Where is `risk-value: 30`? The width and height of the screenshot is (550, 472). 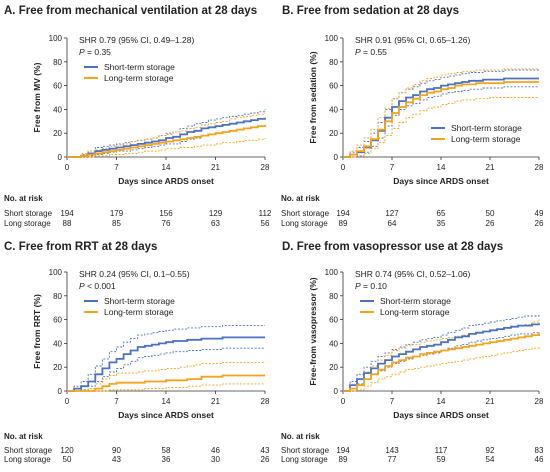 risk-value: 30 is located at coordinates (215, 459).